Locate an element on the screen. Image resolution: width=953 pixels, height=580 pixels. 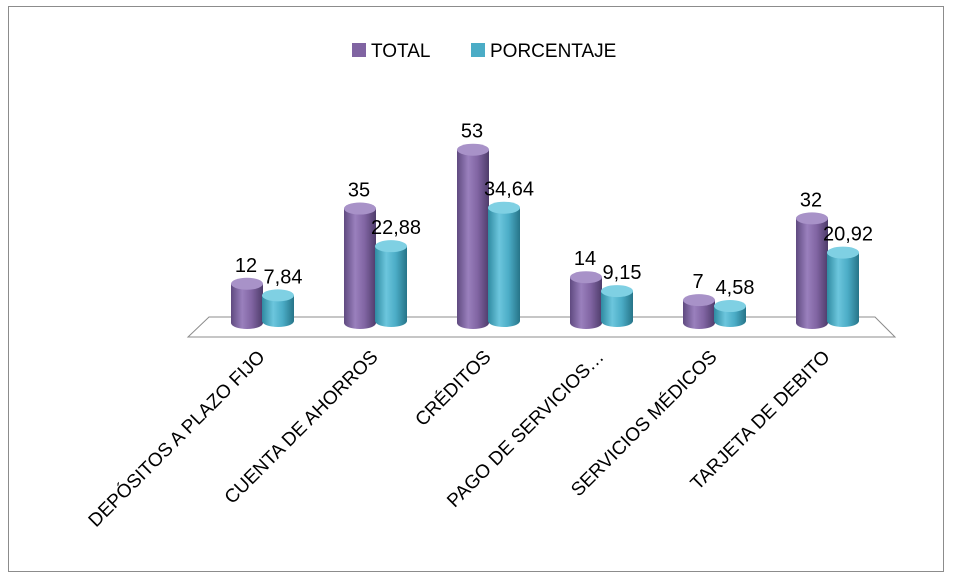
bar-total-2-top is located at coordinates (473, 149).